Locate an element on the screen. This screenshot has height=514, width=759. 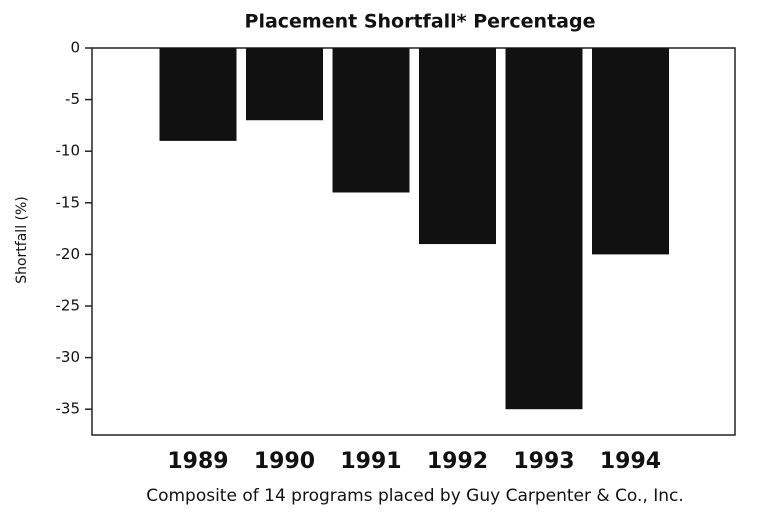
x-tick-label: 1990 is located at coordinates (284, 461).